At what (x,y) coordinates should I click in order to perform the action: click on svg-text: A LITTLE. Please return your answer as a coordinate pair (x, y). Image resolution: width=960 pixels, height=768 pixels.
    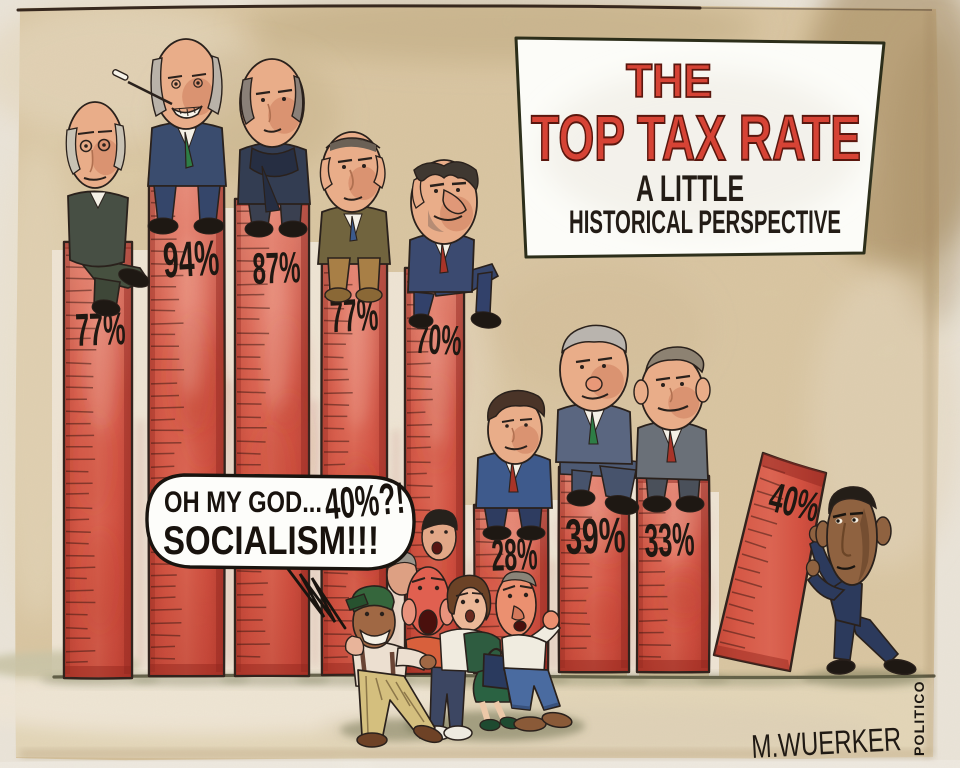
    Looking at the image, I should click on (690, 188).